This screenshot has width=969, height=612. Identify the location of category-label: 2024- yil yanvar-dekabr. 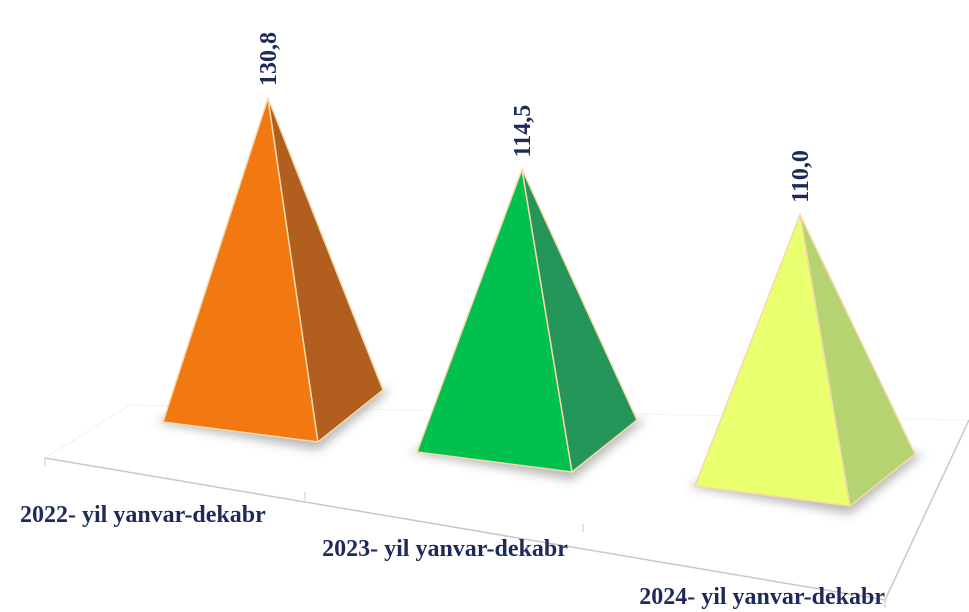
(762, 597).